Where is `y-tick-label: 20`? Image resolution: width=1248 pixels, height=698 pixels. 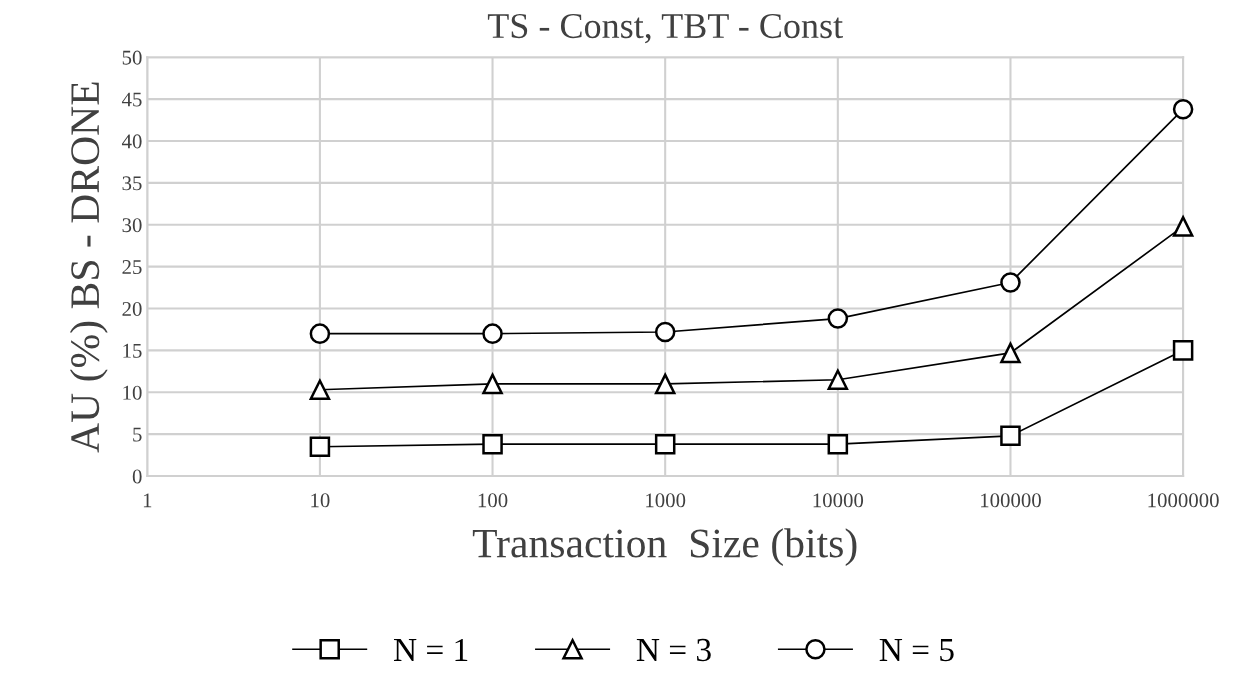
y-tick-label: 20 is located at coordinates (132, 308).